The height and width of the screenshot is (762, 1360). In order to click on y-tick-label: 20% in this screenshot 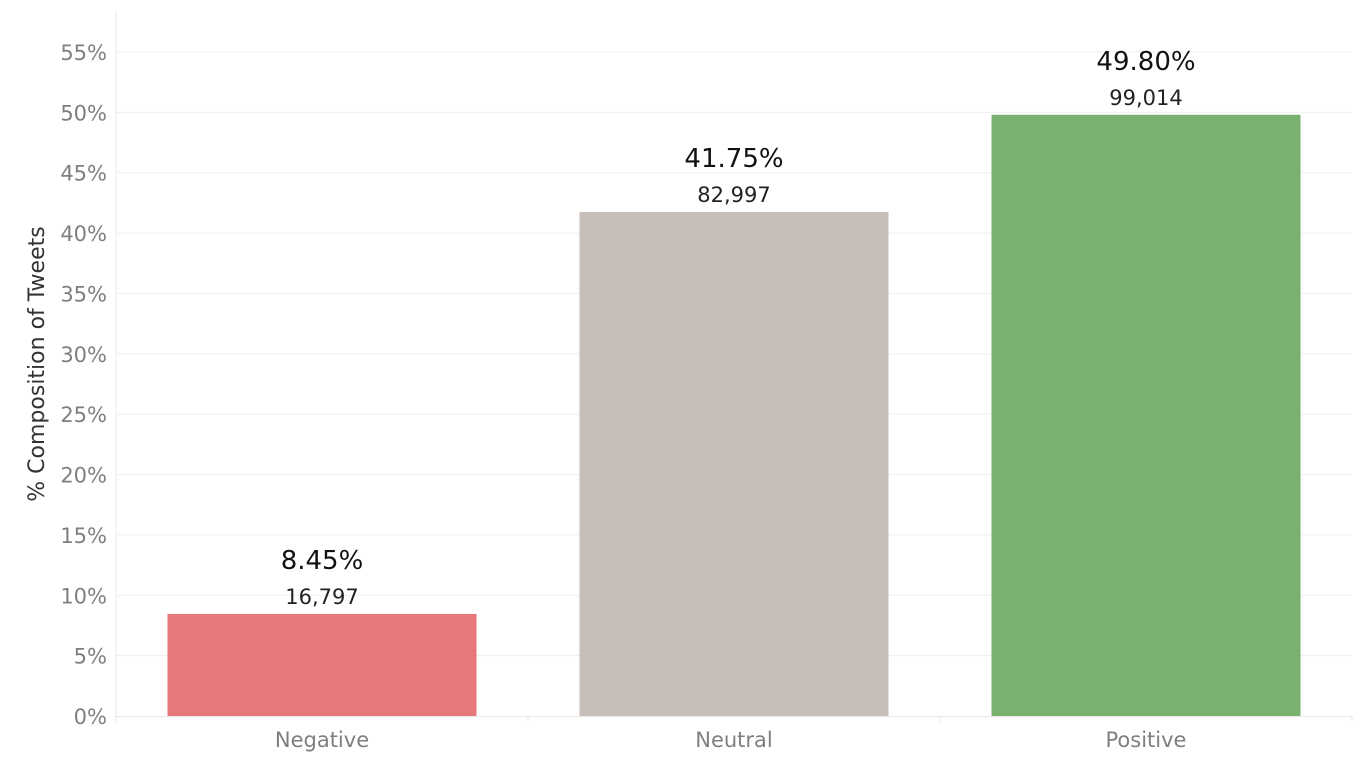, I will do `click(83, 476)`.